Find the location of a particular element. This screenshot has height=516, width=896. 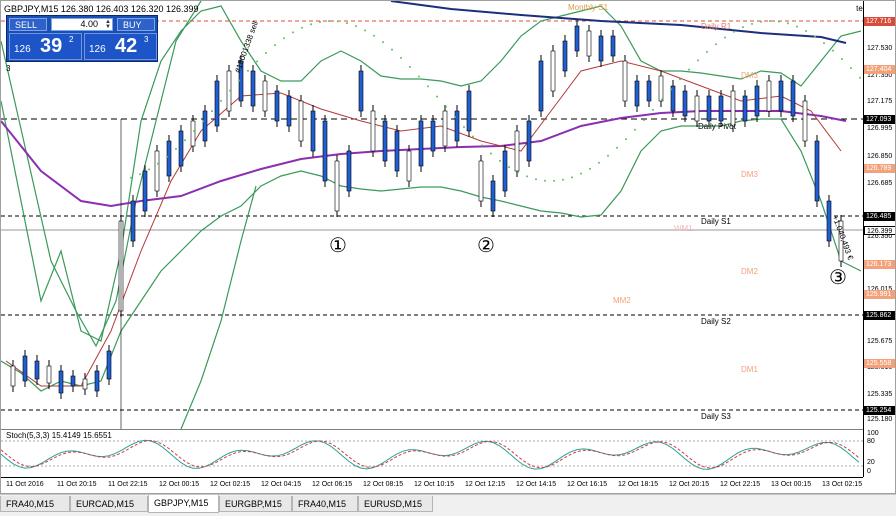

price-tick-label: 127.175 is located at coordinates (880, 101).